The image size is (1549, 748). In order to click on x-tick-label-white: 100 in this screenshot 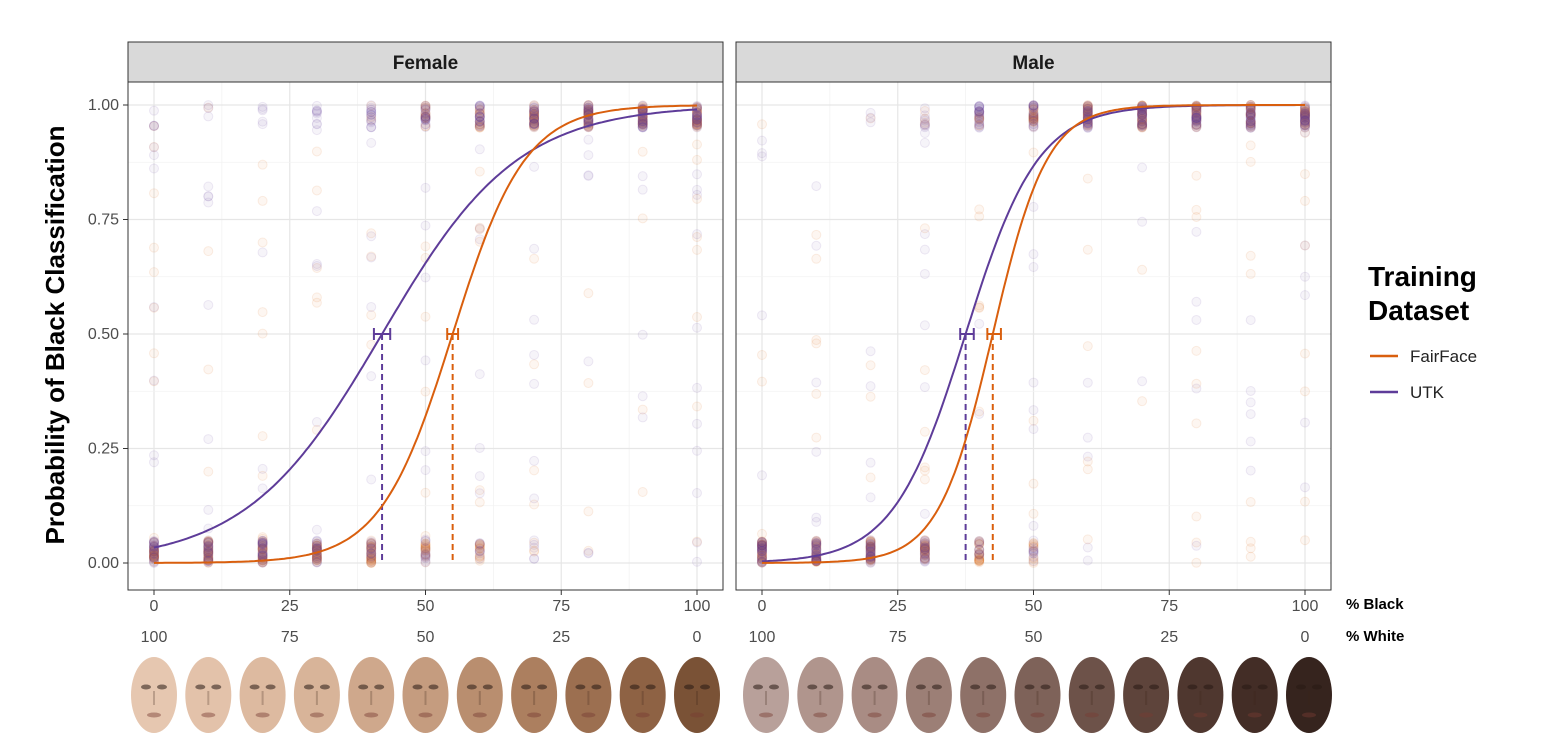, I will do `click(154, 637)`.